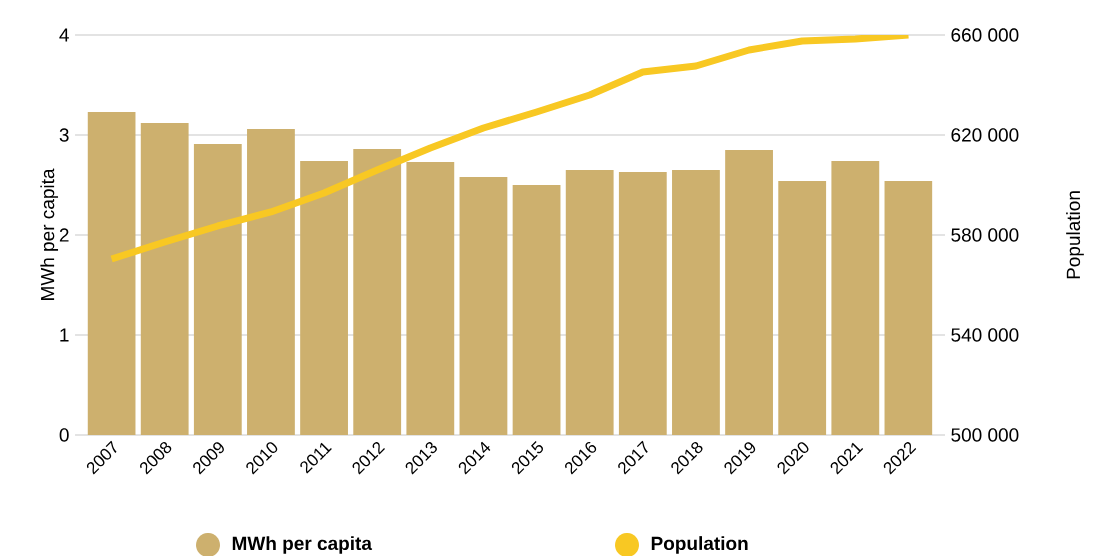 The height and width of the screenshot is (556, 1095). Describe the element at coordinates (699, 545) in the screenshot. I see `legend-label: Population` at that location.